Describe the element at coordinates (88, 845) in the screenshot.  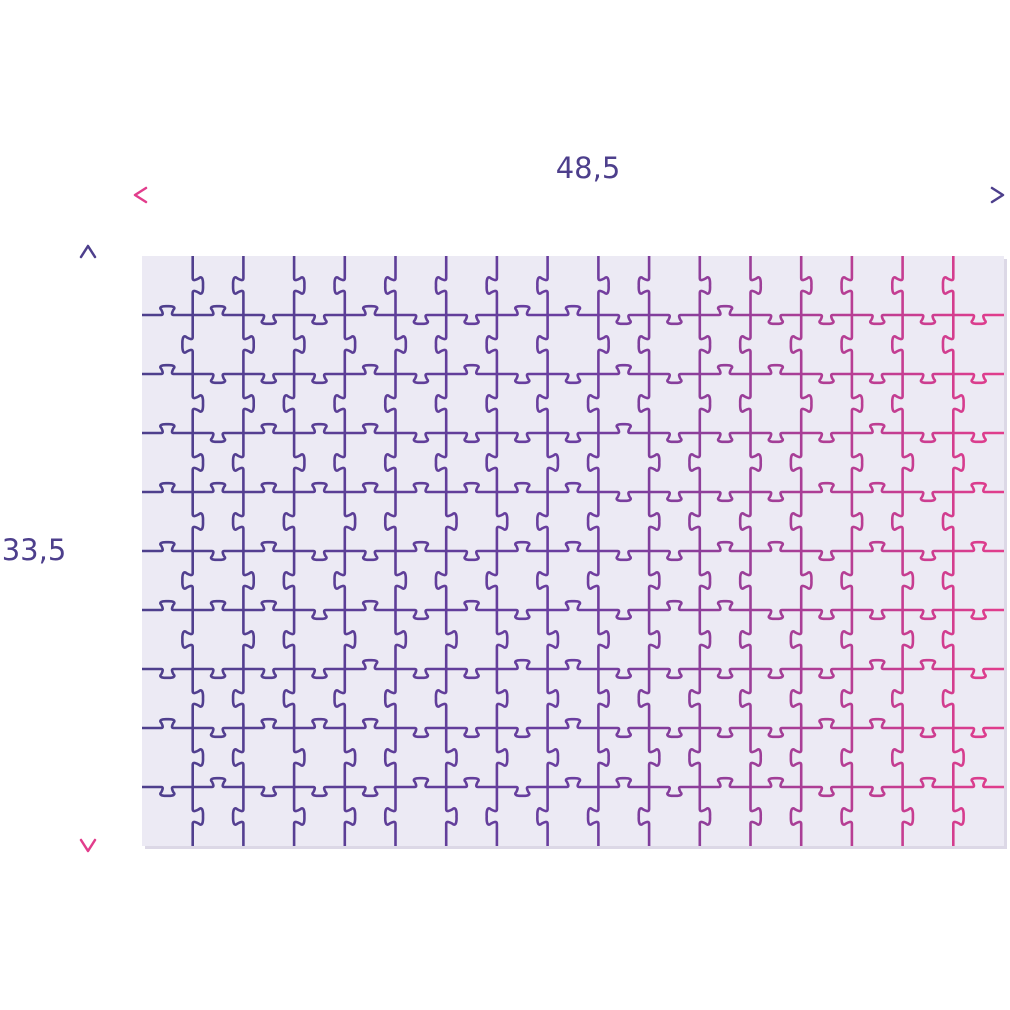
I see `height-arrow-bottom-head` at that location.